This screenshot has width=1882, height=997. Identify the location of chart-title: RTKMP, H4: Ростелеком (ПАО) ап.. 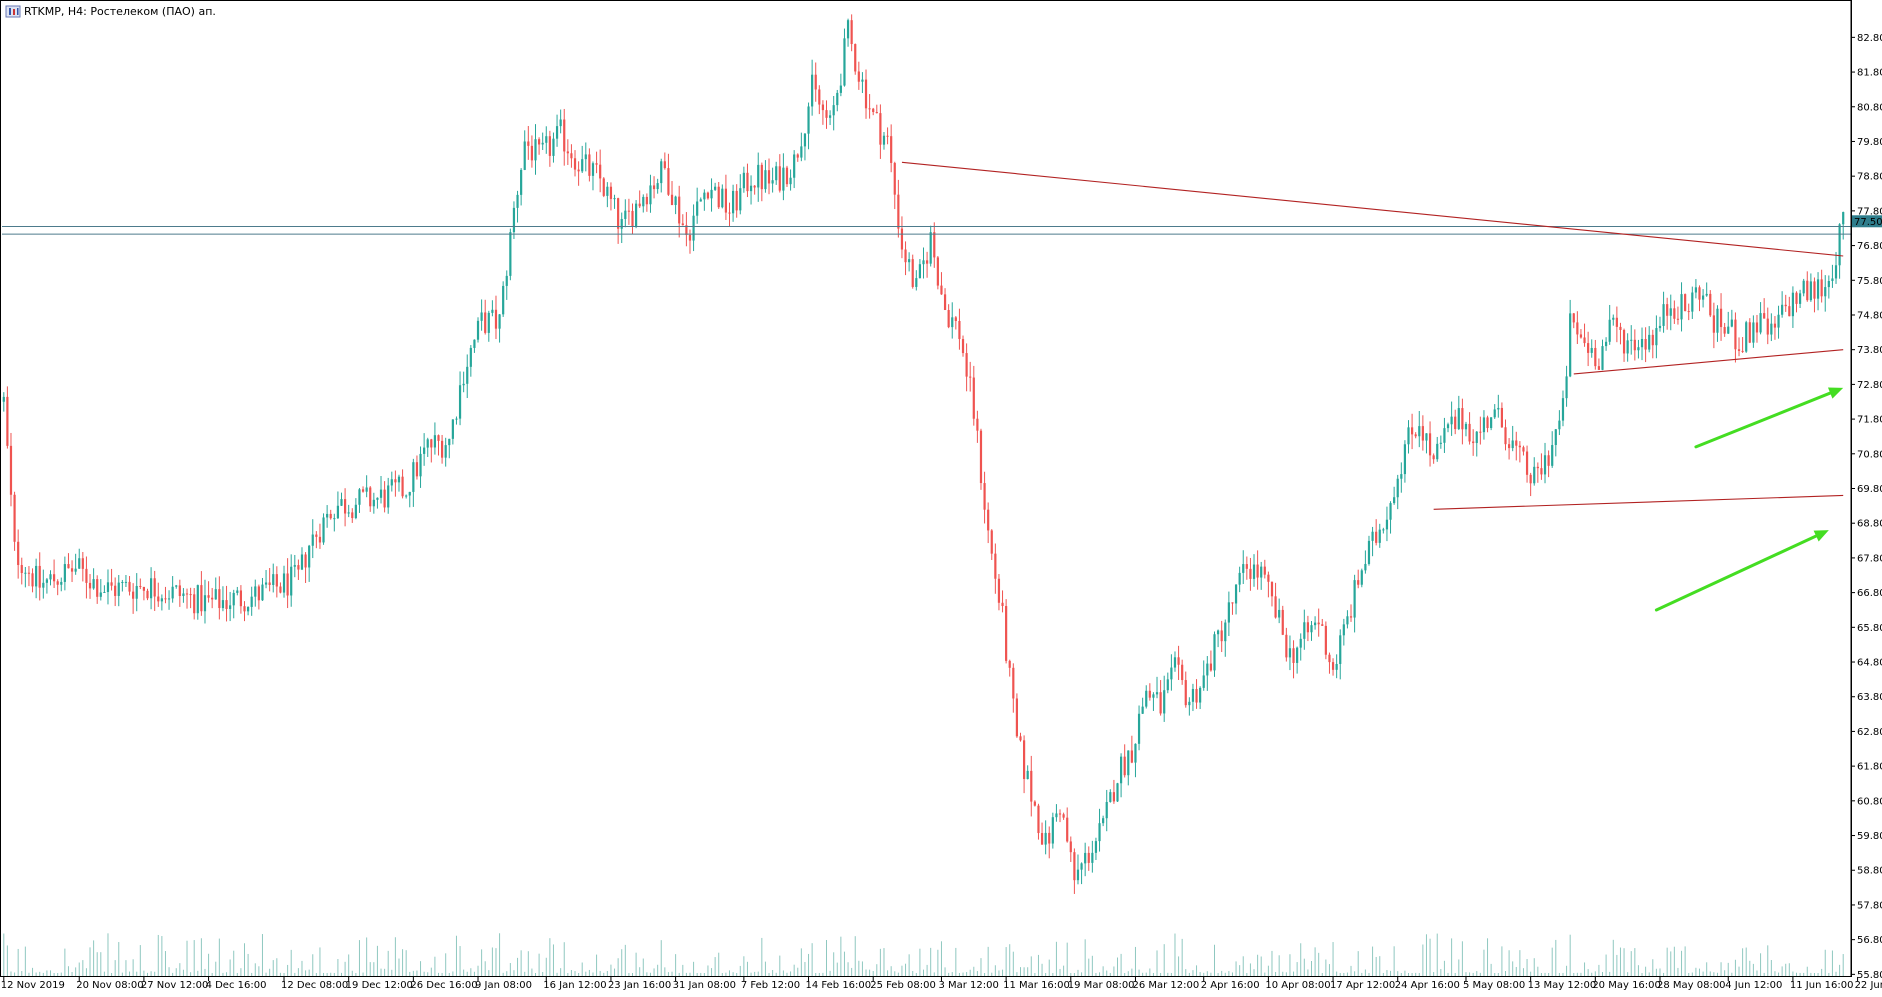
(110, 11).